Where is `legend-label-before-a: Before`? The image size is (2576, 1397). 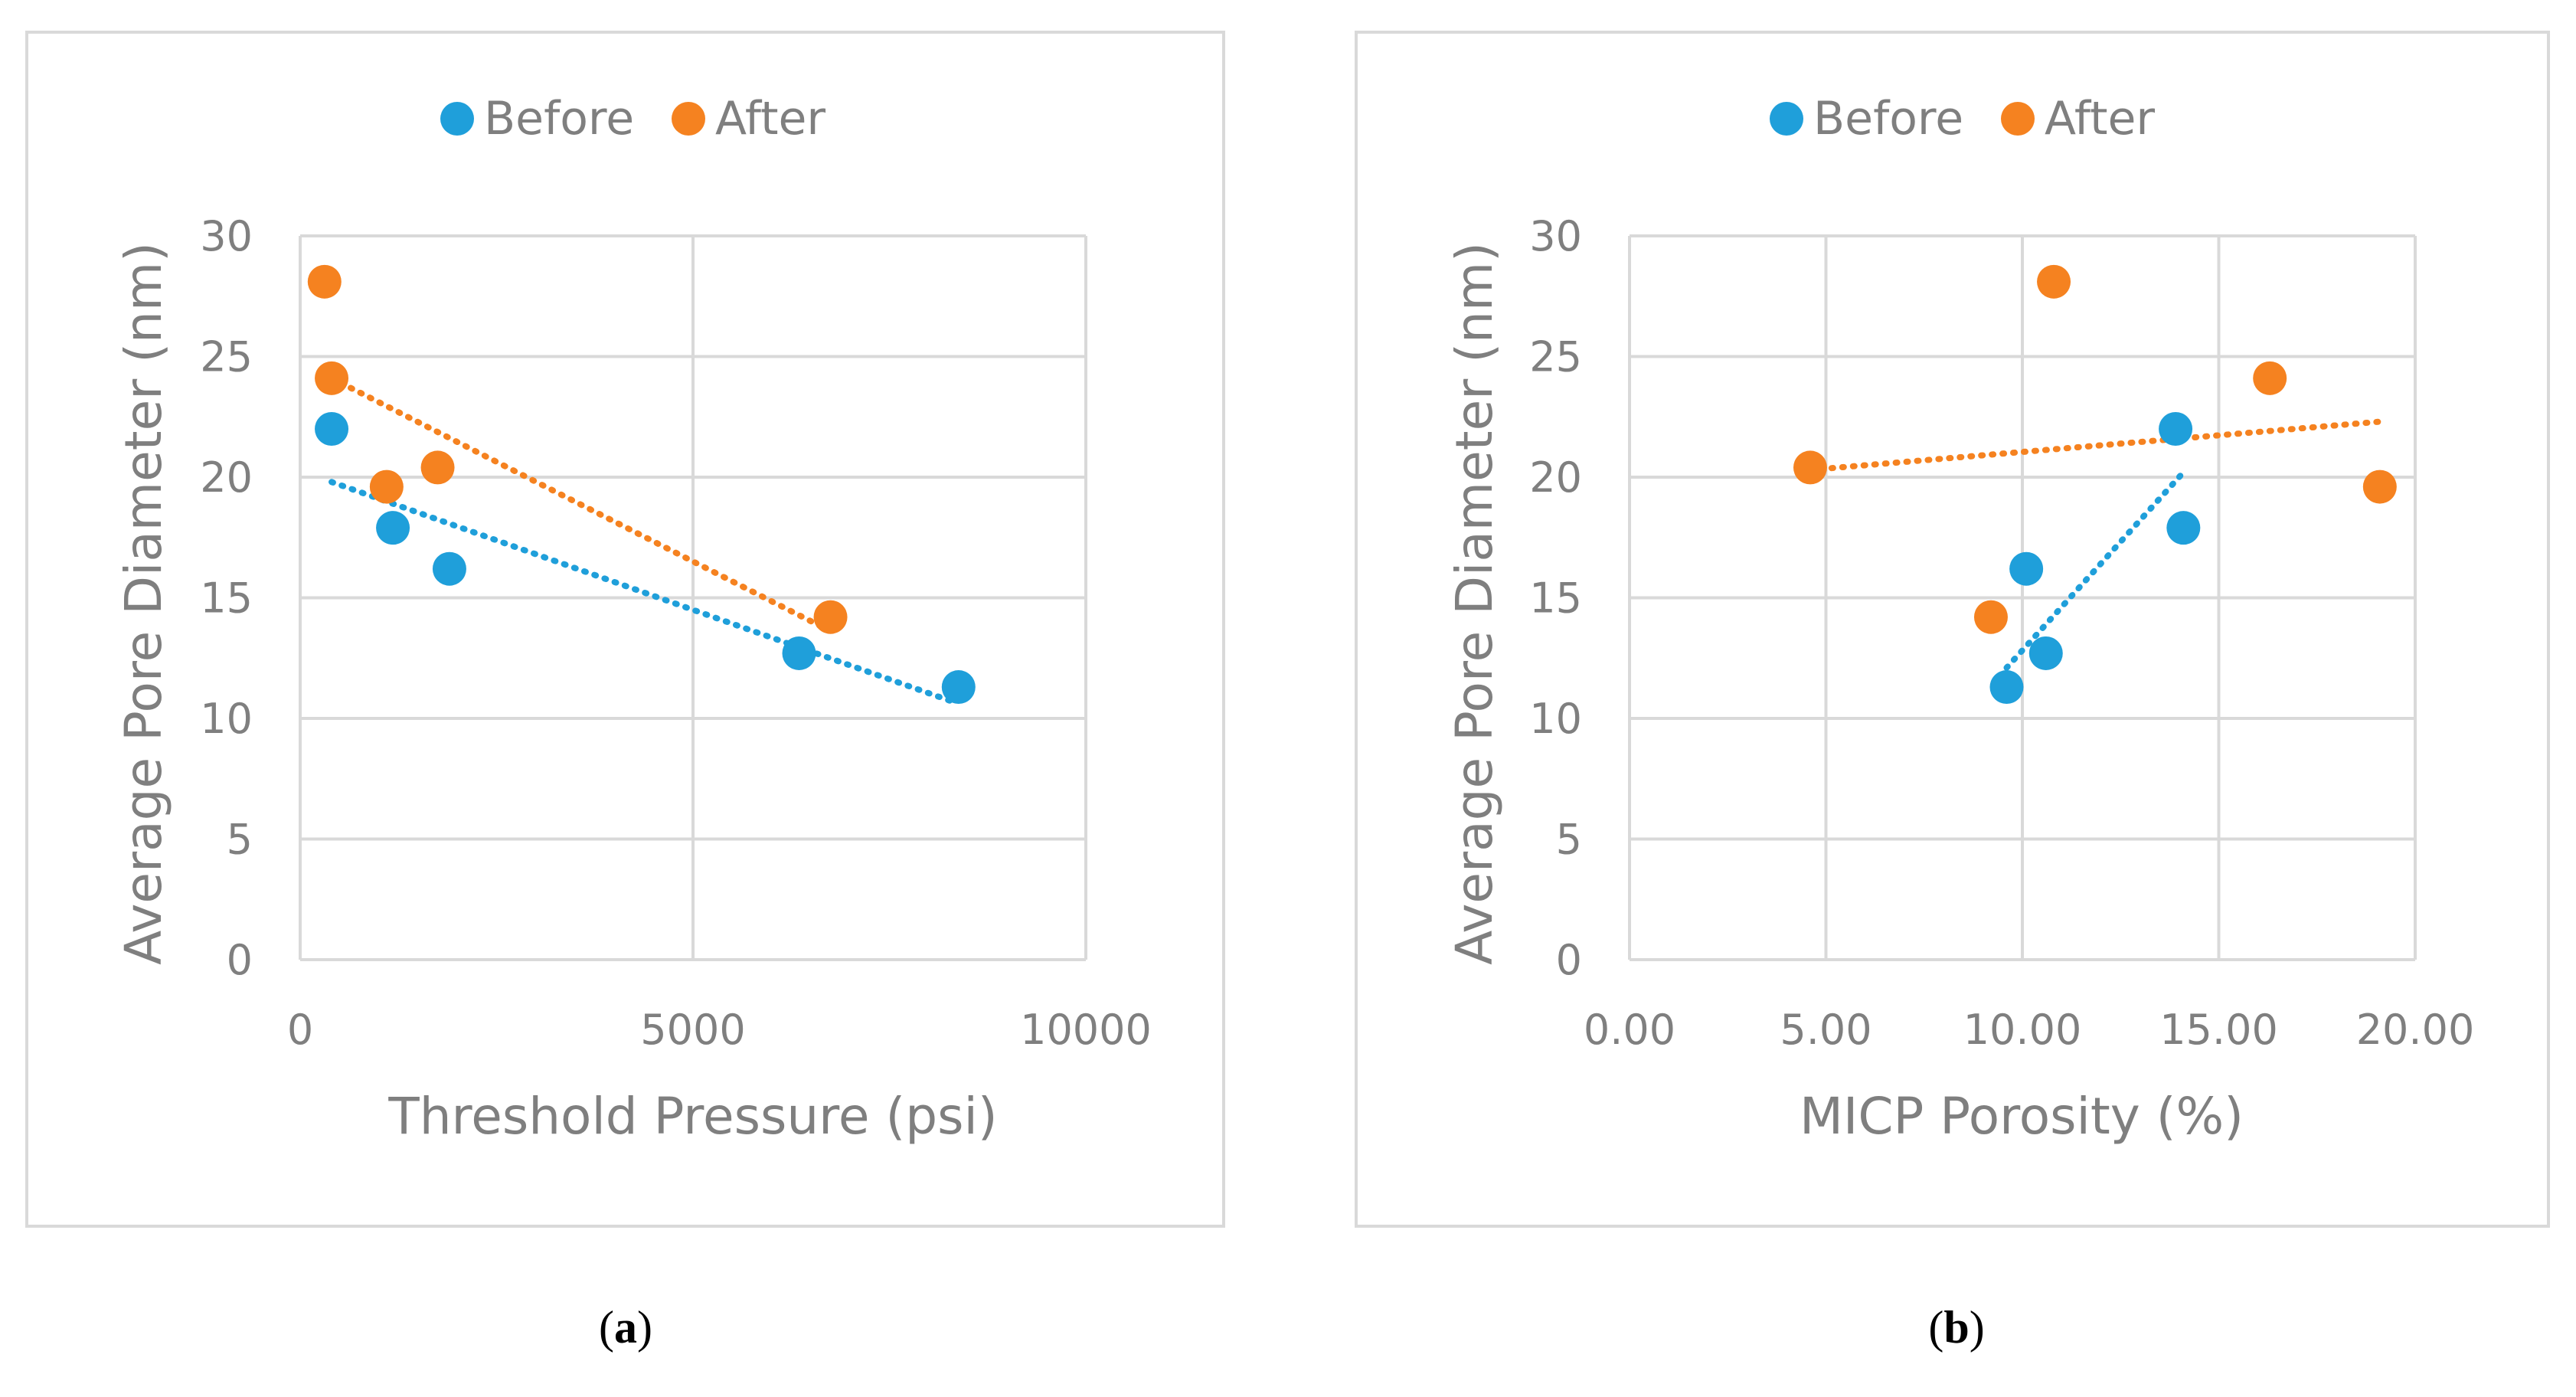 legend-label-before-a: Before is located at coordinates (559, 119).